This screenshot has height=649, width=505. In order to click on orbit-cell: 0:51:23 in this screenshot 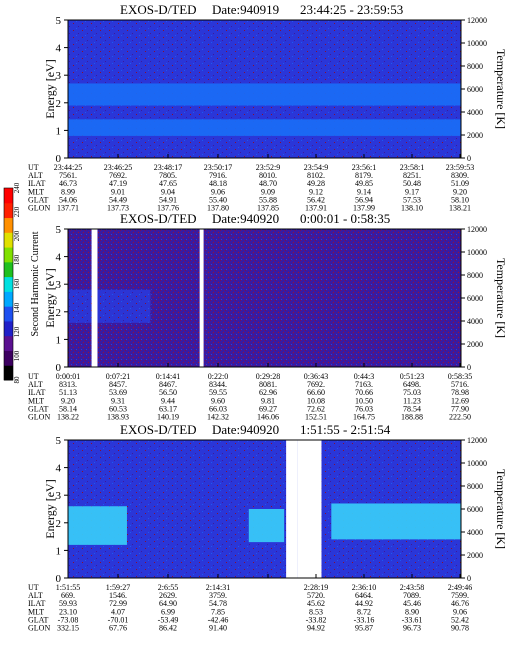, I will do `click(412, 376)`.